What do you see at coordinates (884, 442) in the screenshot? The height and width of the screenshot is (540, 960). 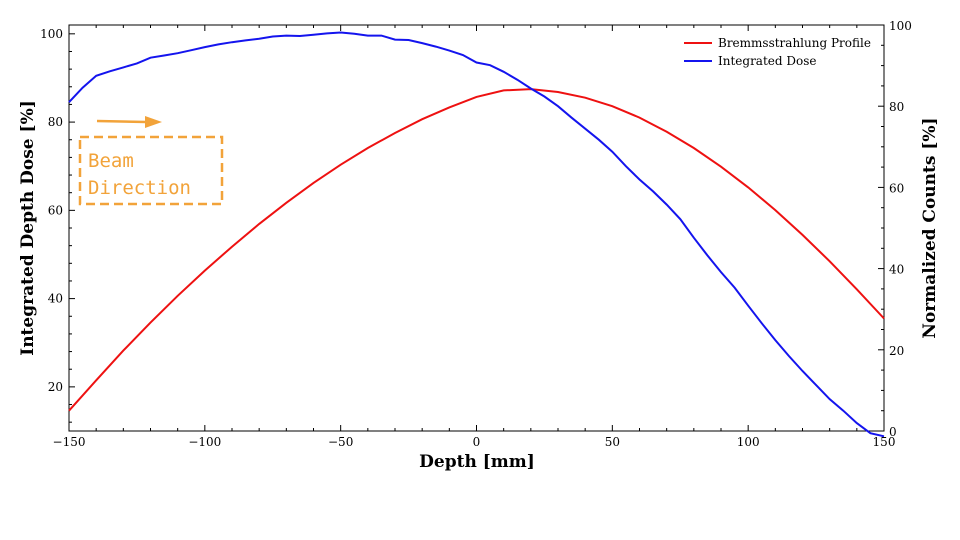 I see `x-tick-label: 150` at bounding box center [884, 442].